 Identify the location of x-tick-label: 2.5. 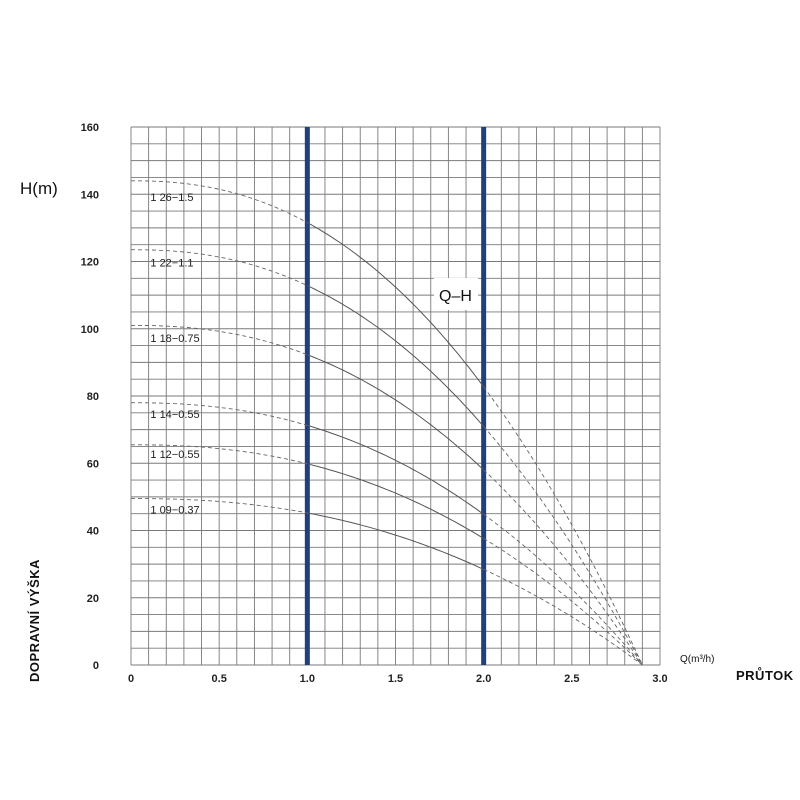
(571, 679).